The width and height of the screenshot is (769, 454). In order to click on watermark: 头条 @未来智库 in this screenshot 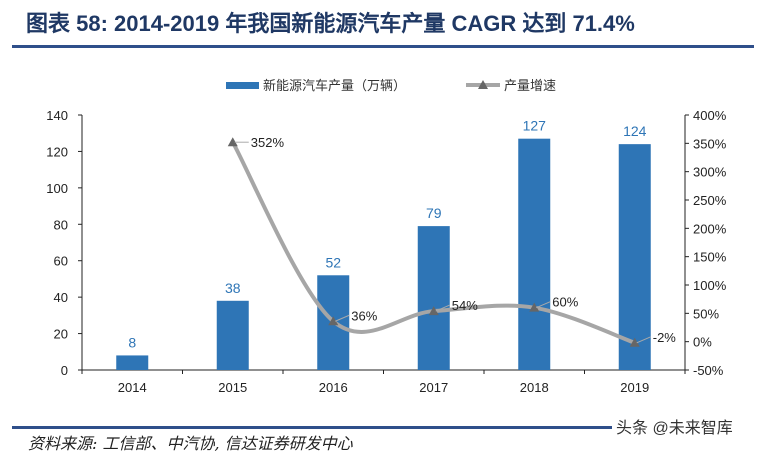, I will do `click(674, 426)`.